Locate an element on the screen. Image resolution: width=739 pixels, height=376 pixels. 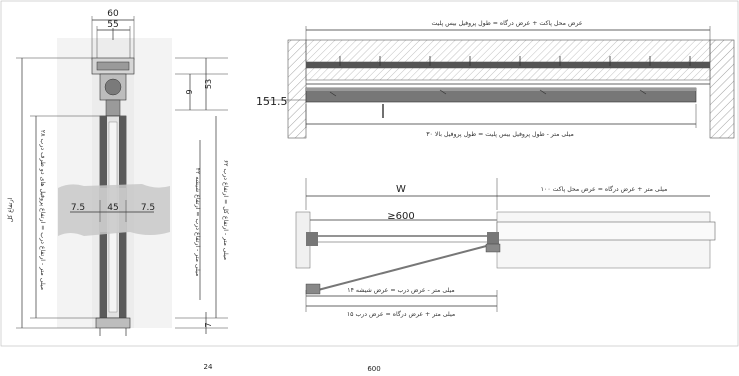
dim-7-5-left: 7.5 is located at coordinates (78, 208).